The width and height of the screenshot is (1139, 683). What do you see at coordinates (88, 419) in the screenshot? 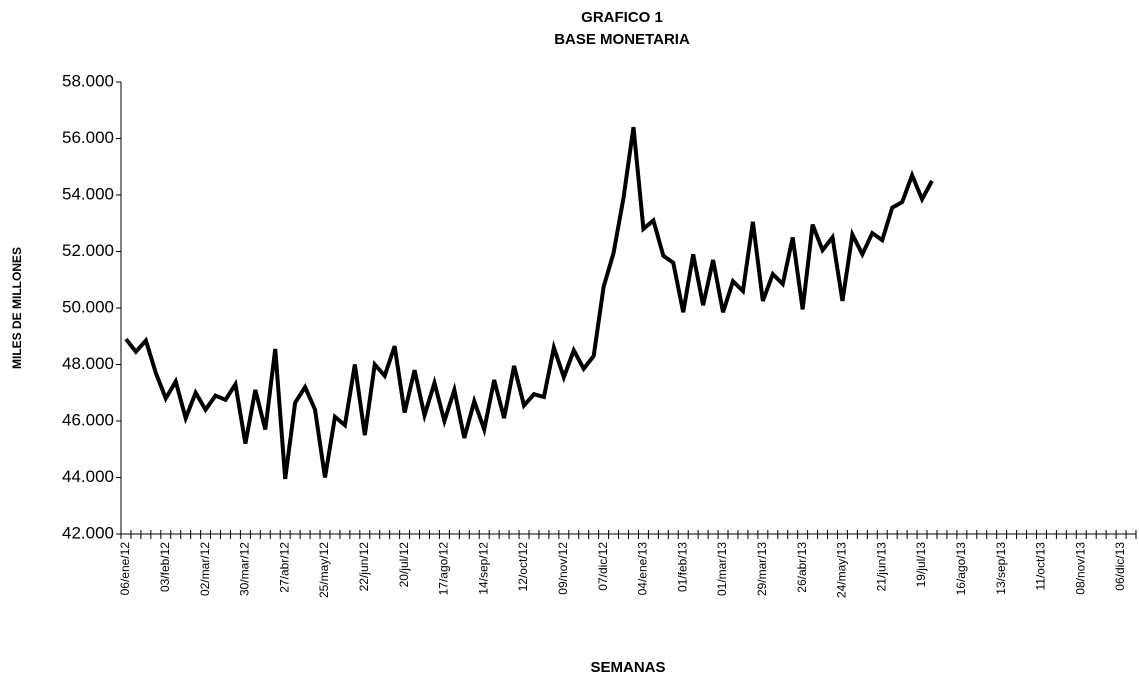
I see `y-tick-label: 46.000` at bounding box center [88, 419].